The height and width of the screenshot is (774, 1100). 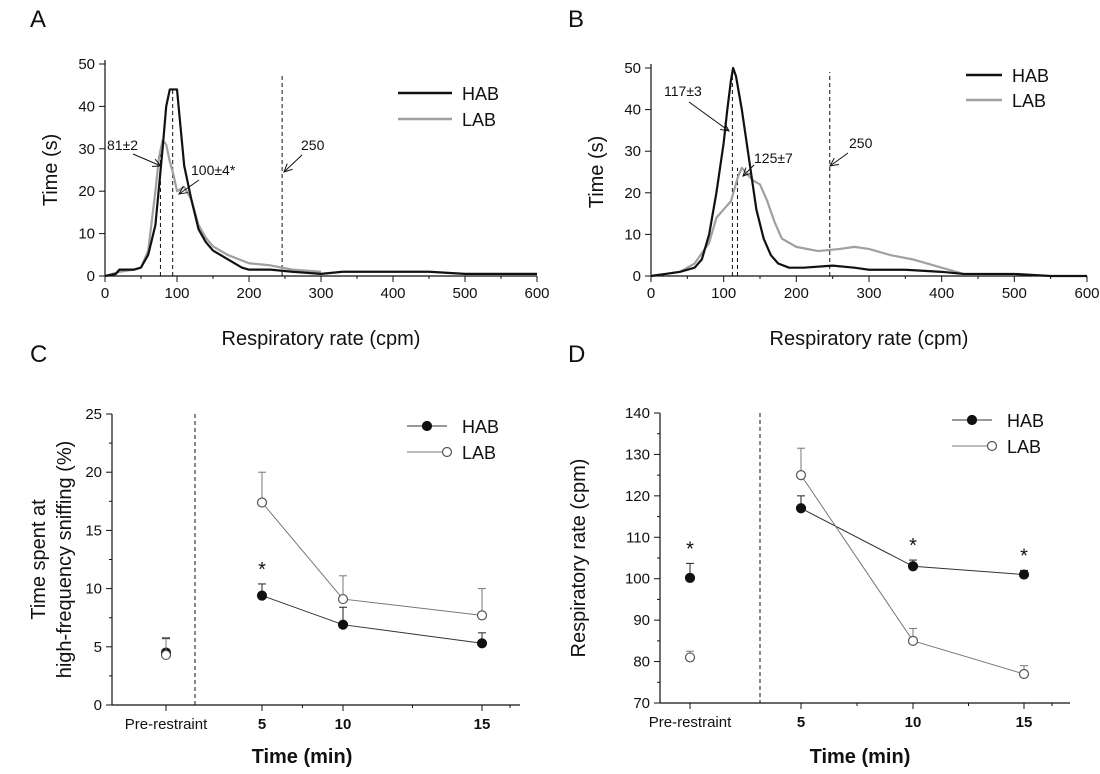 What do you see at coordinates (39, 559) in the screenshot?
I see `y-axis-label-line1: Time spent at` at bounding box center [39, 559].